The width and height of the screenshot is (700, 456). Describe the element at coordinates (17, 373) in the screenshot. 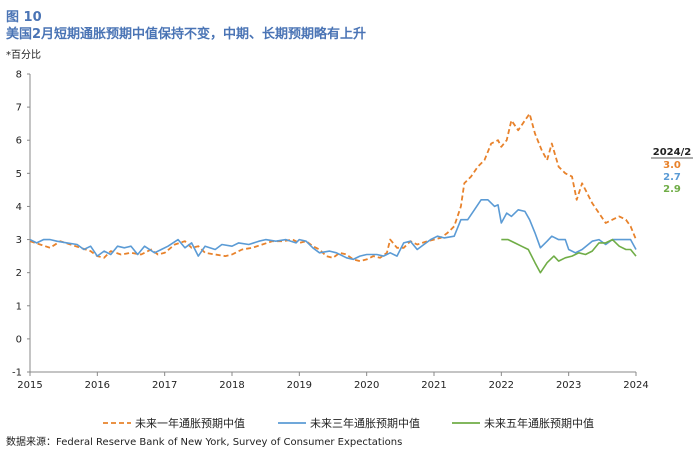

I see `y-tick-label: -1` at that location.